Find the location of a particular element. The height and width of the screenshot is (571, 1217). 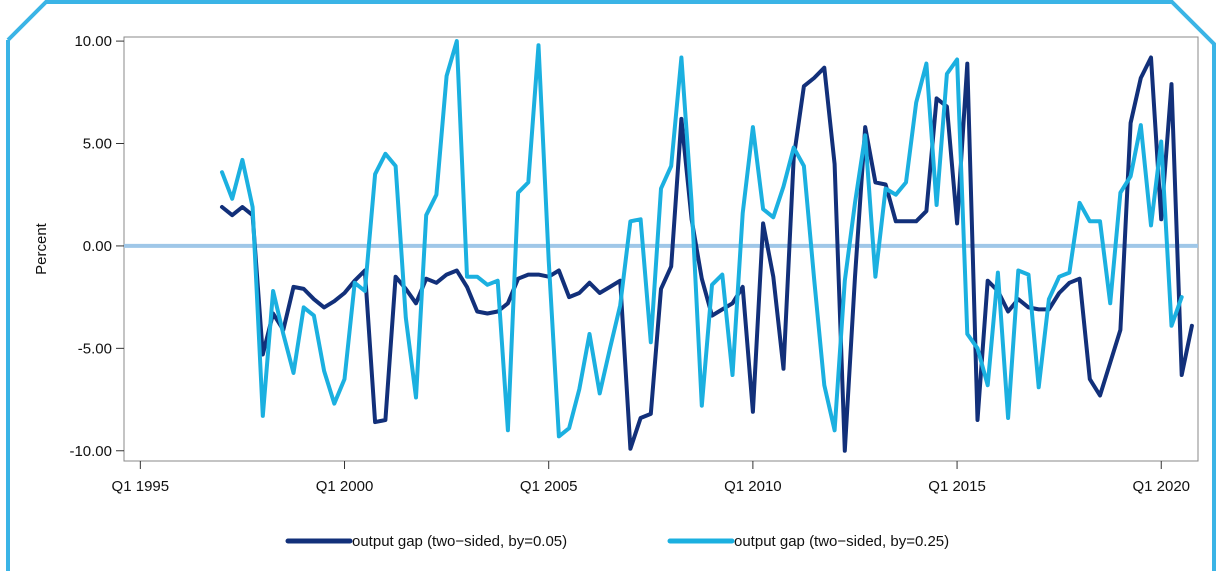

x-tick-label: Q1 2000 is located at coordinates (345, 486).